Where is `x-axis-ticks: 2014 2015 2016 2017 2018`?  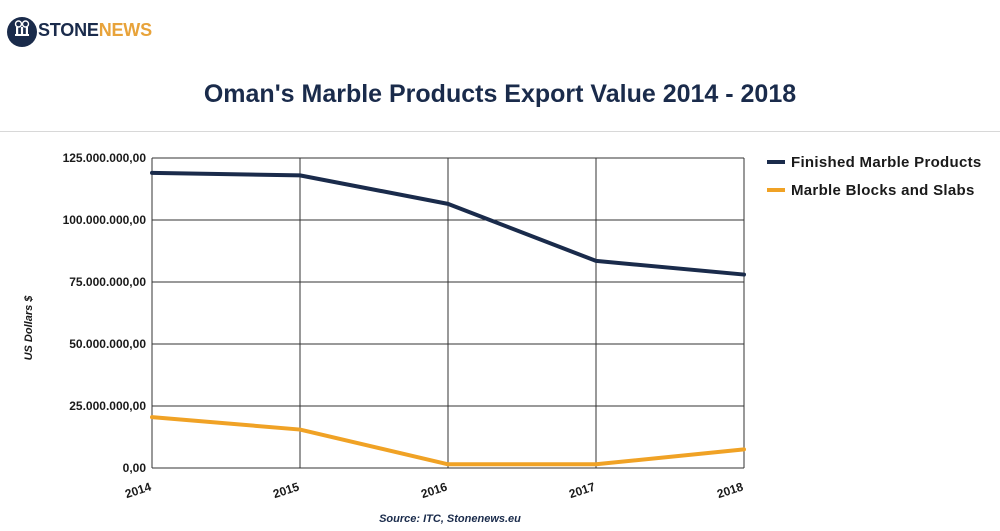 x-axis-ticks: 2014 2015 2016 2017 2018 is located at coordinates (434, 490).